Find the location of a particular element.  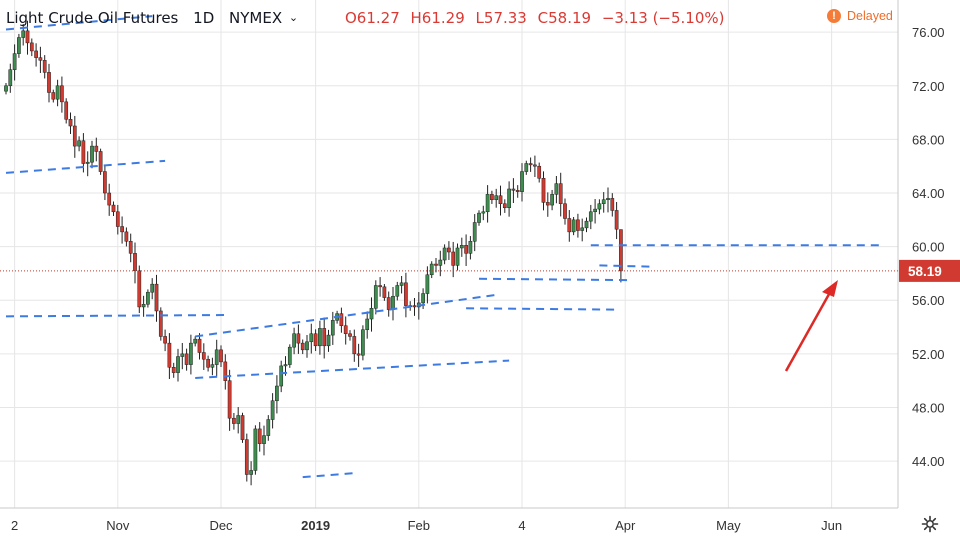

chart-legend-title: Light Crude Oil Futures 1D NYMEX ⌄ is located at coordinates (152, 18).